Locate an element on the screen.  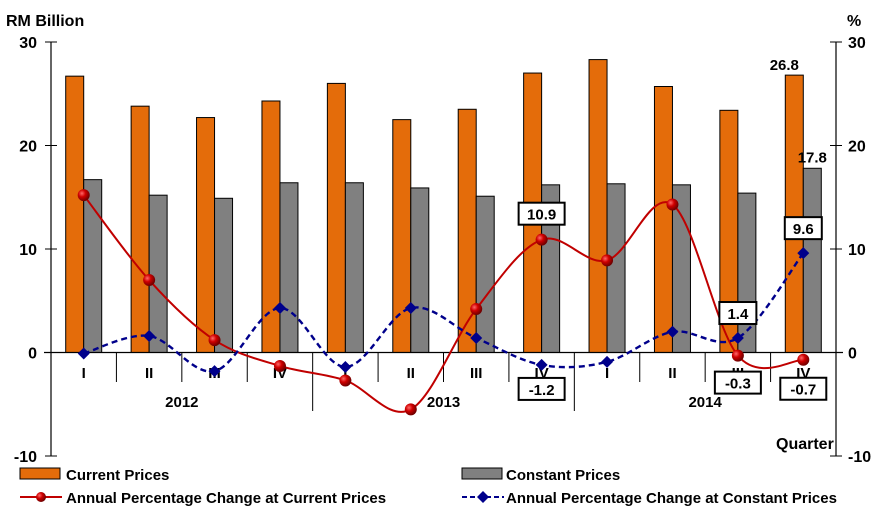
legend-label-constant-prices: Constant Prices is located at coordinates (563, 475).